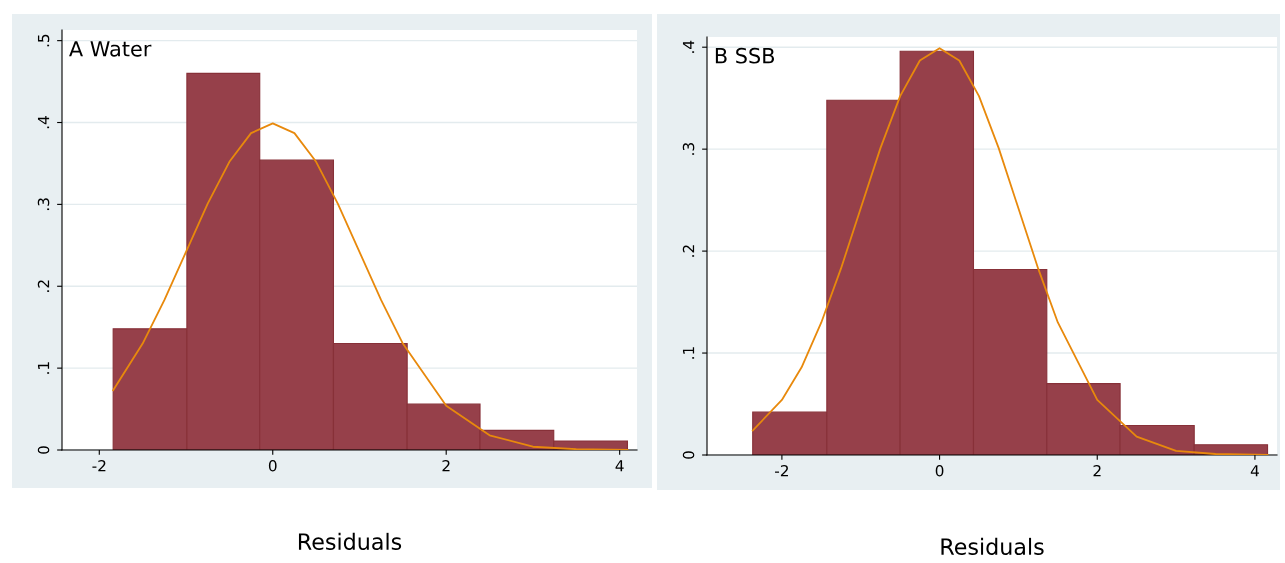  Describe the element at coordinates (43, 40) in the screenshot. I see `y-tick-label: .5` at that location.